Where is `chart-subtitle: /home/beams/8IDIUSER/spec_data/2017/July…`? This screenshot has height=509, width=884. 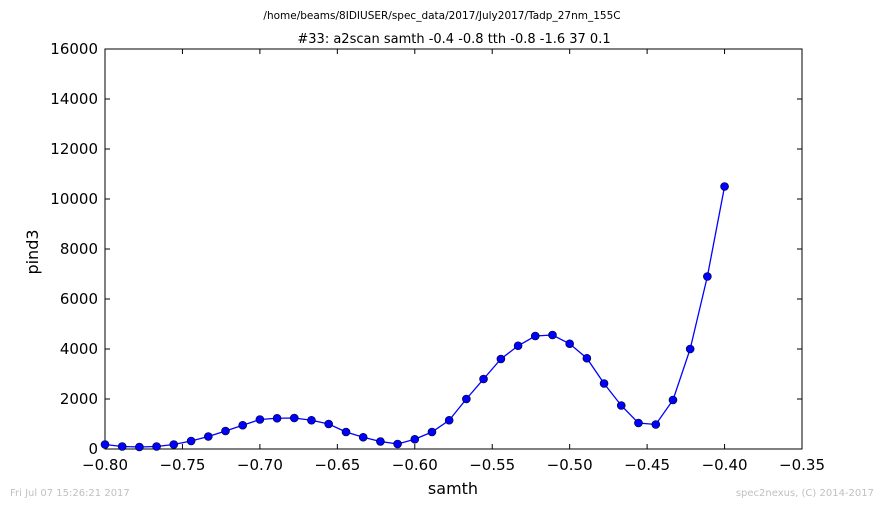 chart-subtitle: /home/beams/8IDIUSER/spec_data/2017/July… is located at coordinates (441, 16).